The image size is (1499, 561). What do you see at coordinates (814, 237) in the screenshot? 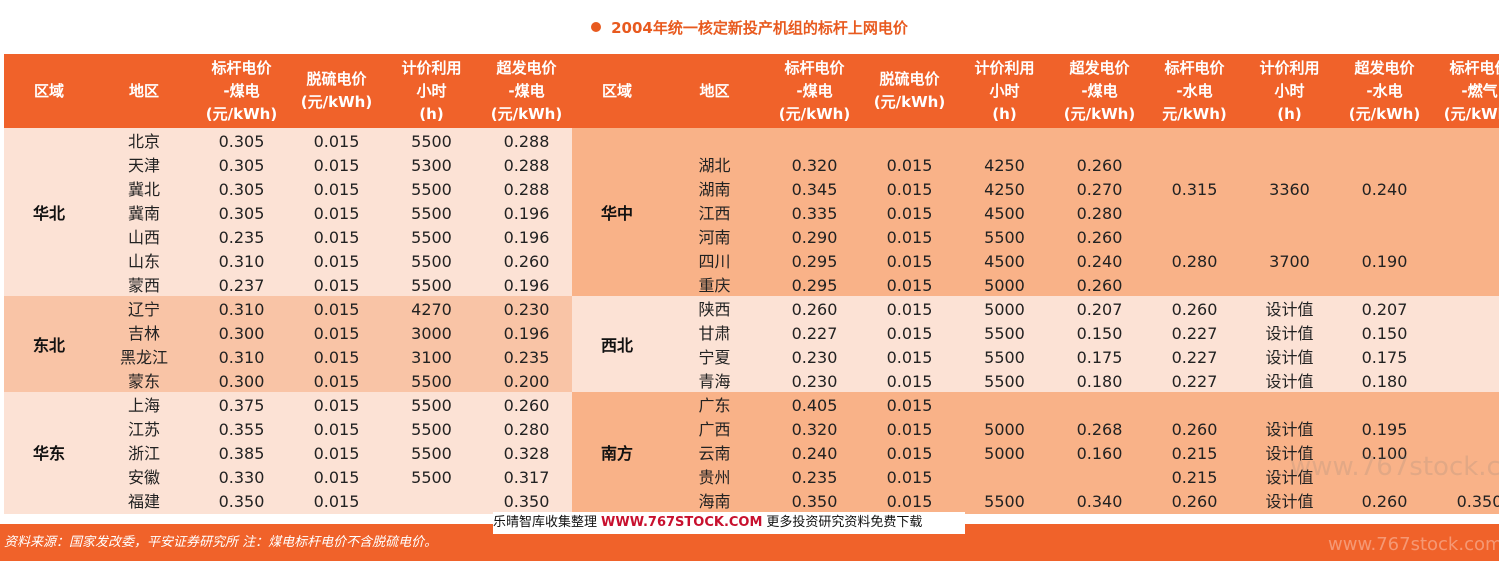
I see `table-cell: 0.290` at bounding box center [814, 237].